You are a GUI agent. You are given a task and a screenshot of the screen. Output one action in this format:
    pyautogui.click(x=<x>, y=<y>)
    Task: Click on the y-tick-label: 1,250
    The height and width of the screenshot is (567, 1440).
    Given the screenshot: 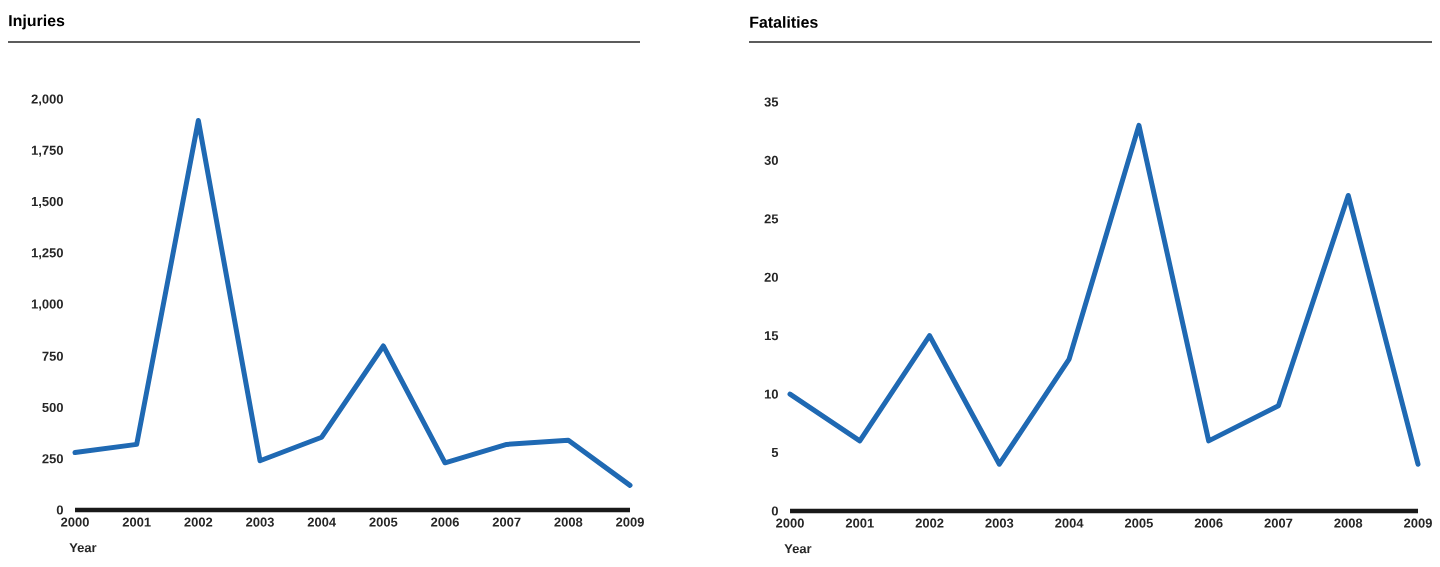 What is the action you would take?
    pyautogui.click(x=47, y=254)
    